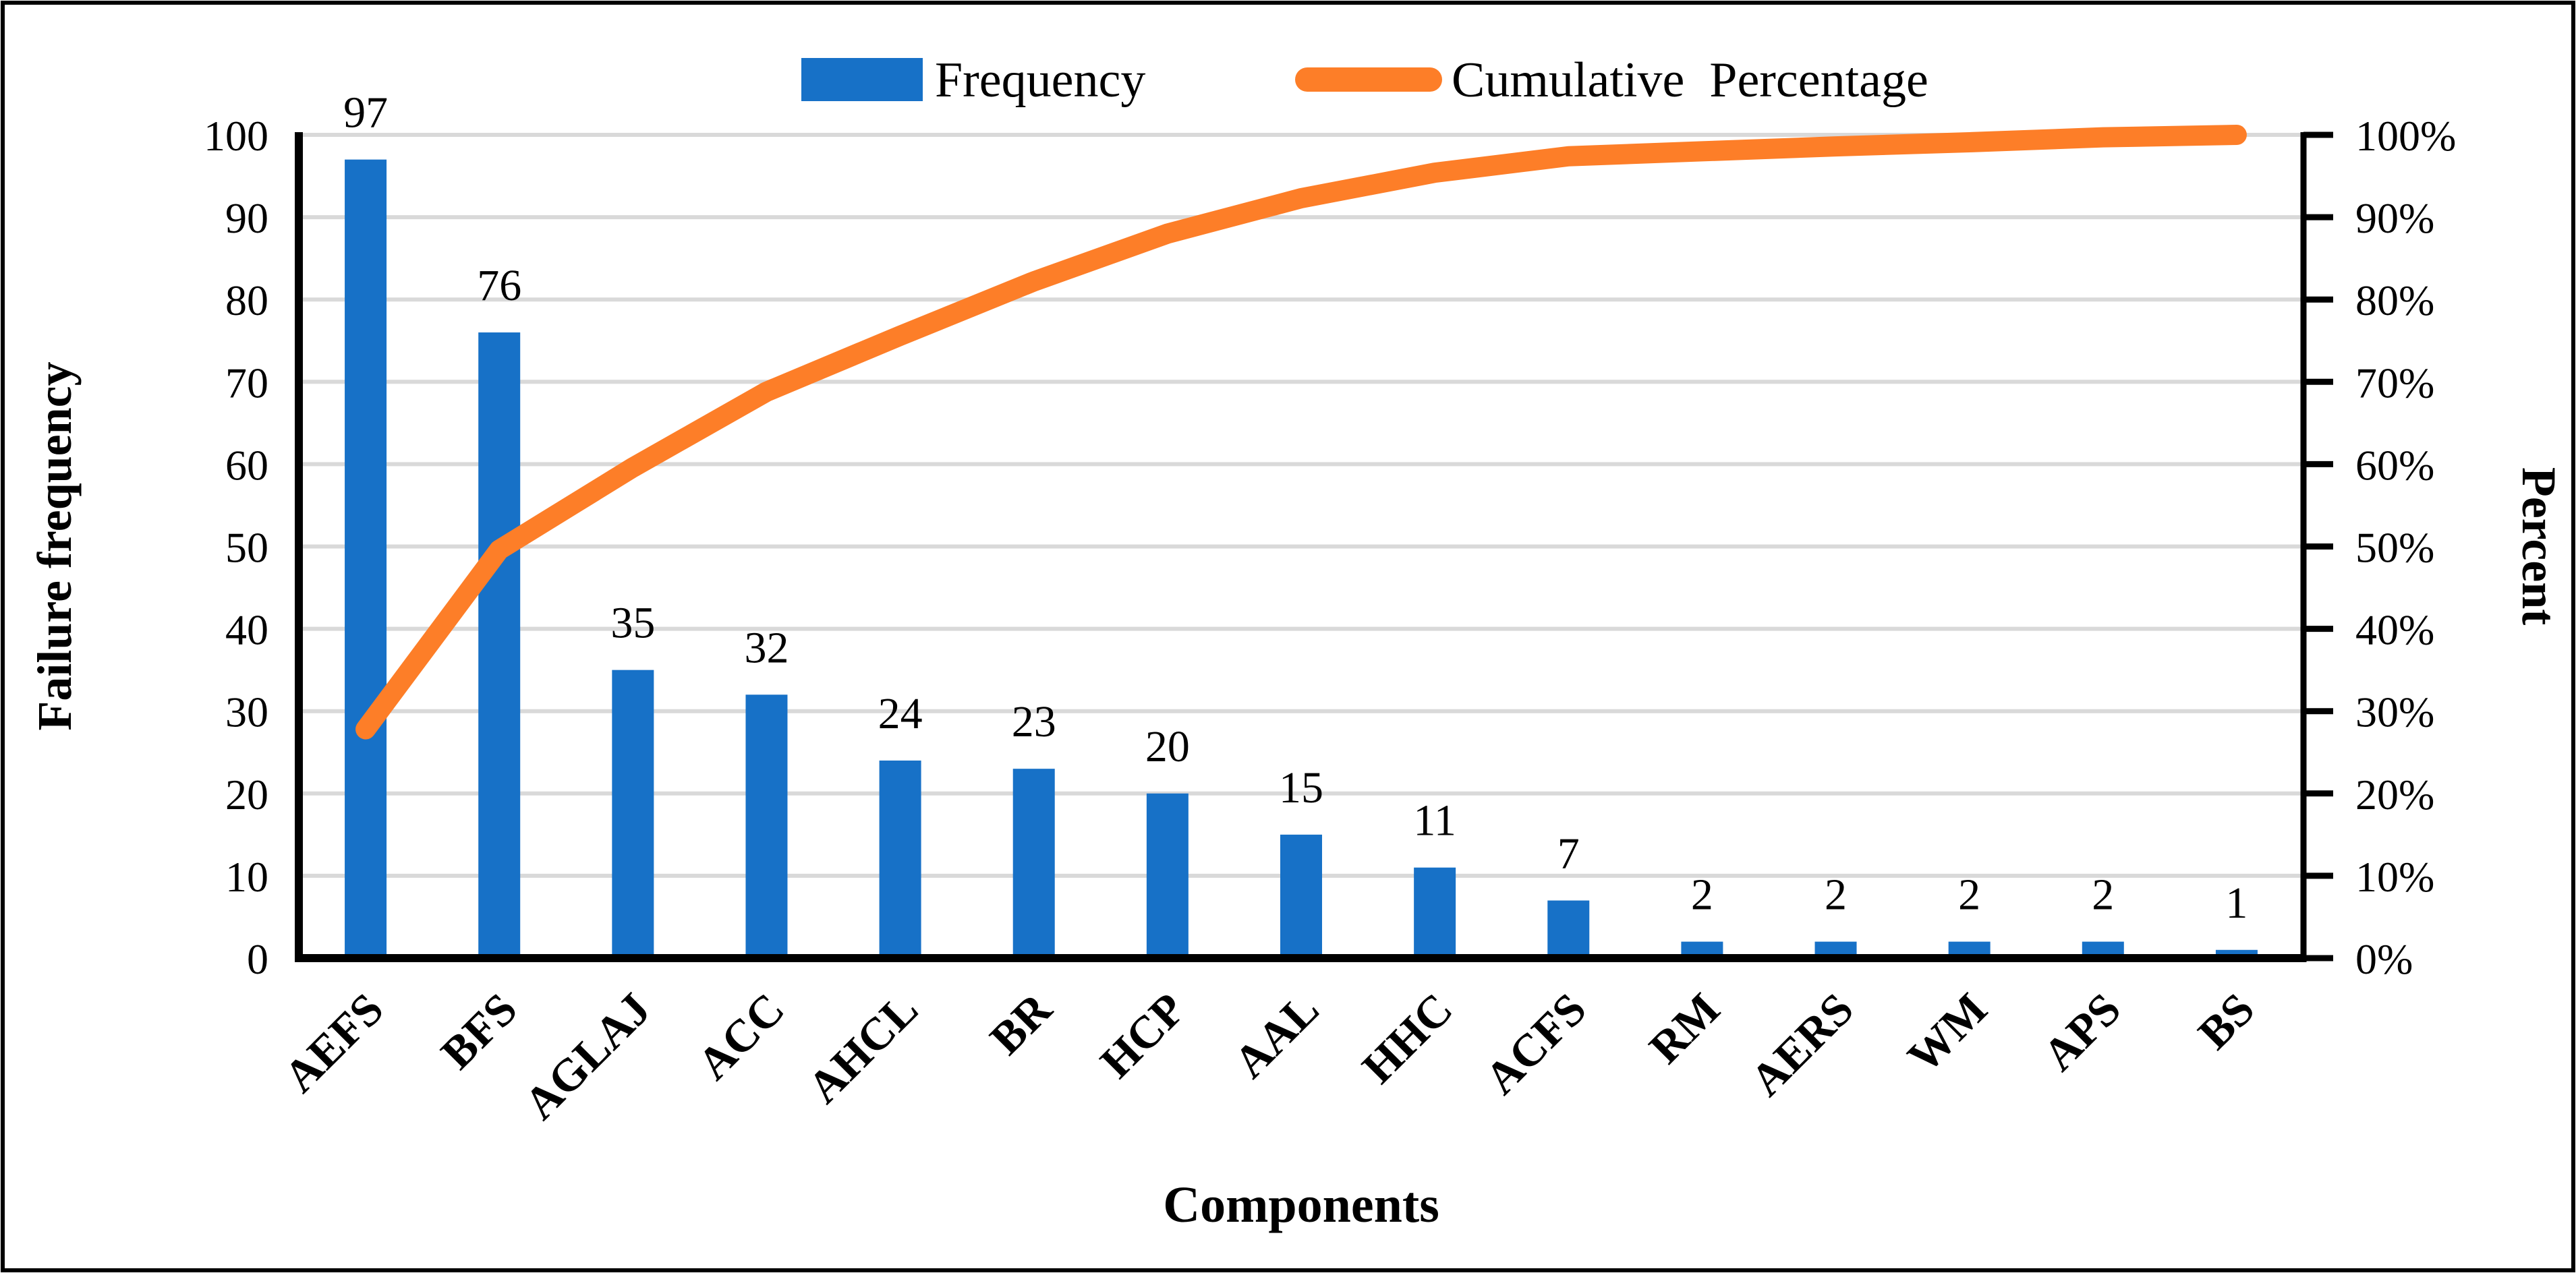 The width and height of the screenshot is (2576, 1273). What do you see at coordinates (1684, 1028) in the screenshot?
I see `x-tick-label-rm: RM` at bounding box center [1684, 1028].